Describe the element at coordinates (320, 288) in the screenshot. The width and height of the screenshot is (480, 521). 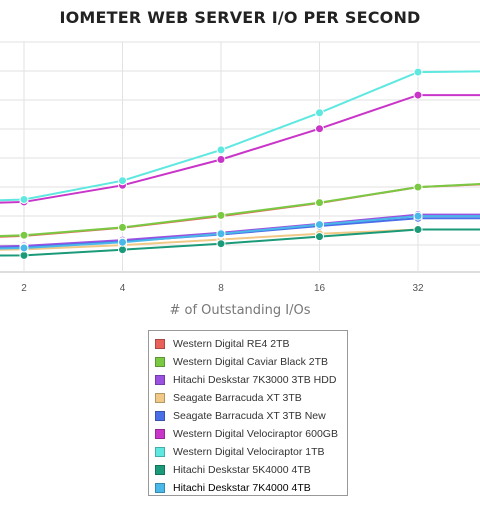
I see `x-tick-label: 16` at that location.